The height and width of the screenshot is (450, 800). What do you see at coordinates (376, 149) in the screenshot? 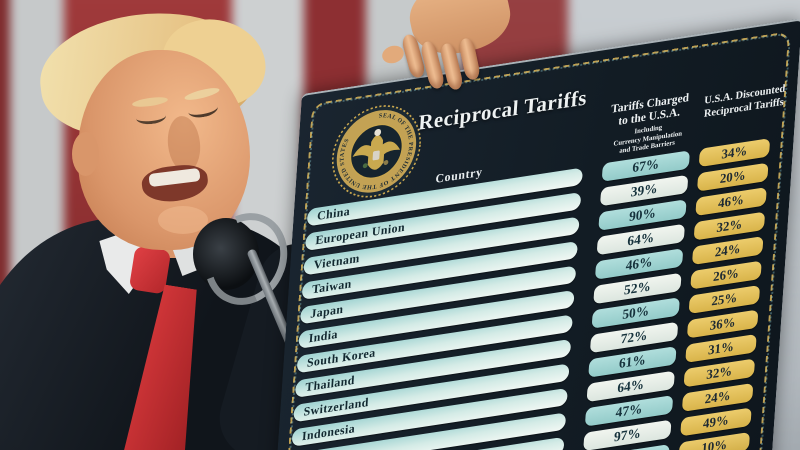
I see `seal-eagle` at bounding box center [376, 149].